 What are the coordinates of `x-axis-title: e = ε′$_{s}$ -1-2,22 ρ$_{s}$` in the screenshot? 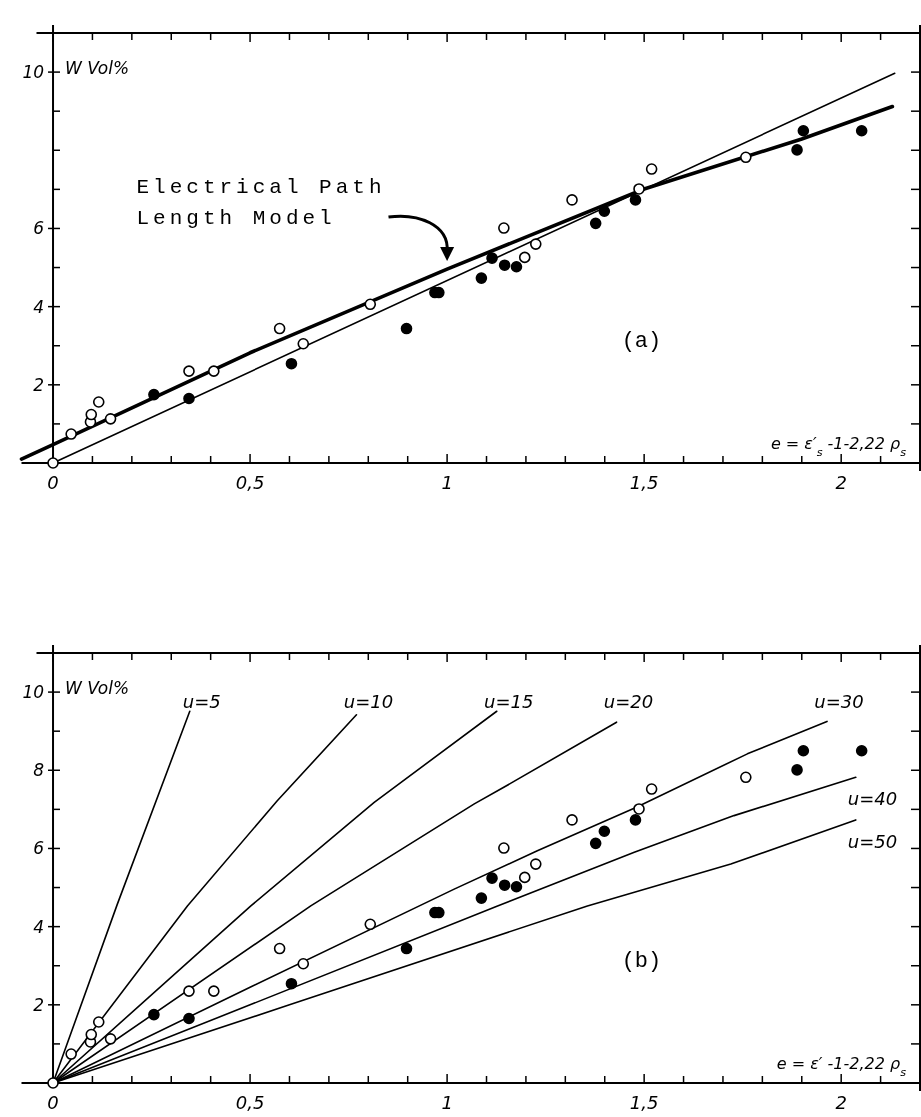 It's located at (838, 446).